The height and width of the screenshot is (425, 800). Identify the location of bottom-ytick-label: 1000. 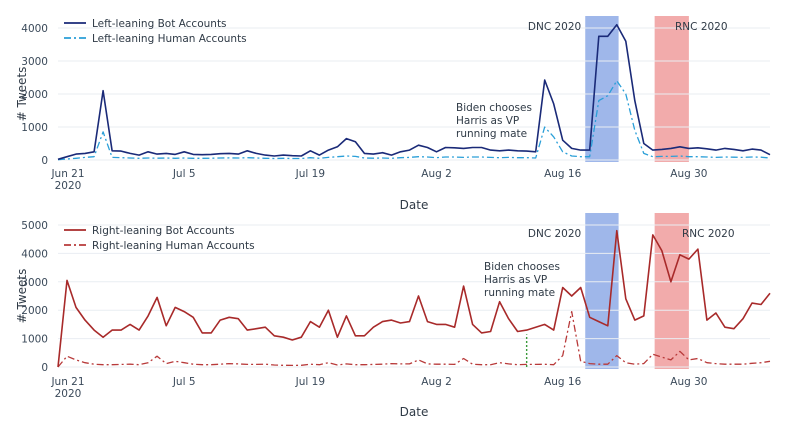
(34, 340).